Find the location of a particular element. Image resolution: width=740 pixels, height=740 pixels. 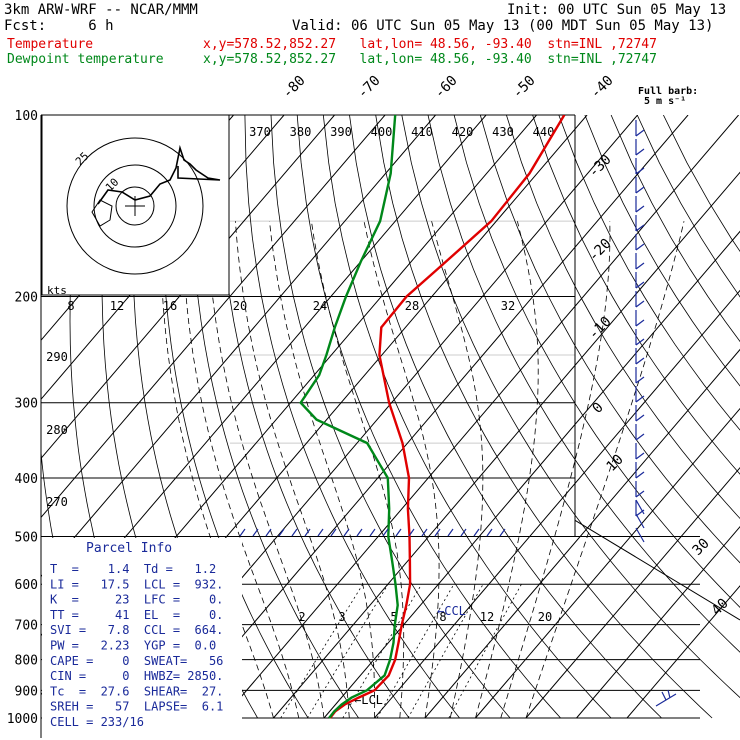

dewpoint-legend-label: Dewpoint temperature is located at coordinates (85, 59).